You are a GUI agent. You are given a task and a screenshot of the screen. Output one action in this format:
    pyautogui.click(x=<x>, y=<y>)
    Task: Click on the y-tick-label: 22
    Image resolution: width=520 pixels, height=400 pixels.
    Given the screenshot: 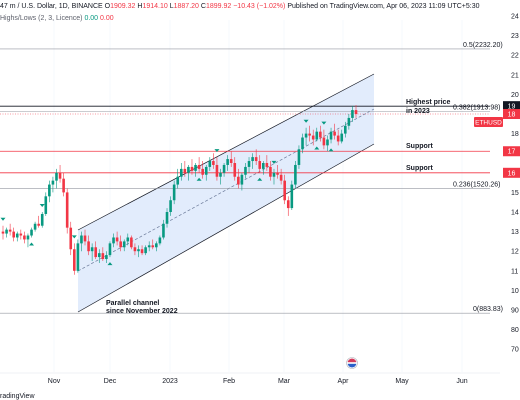 What is the action you would take?
    pyautogui.click(x=515, y=56)
    